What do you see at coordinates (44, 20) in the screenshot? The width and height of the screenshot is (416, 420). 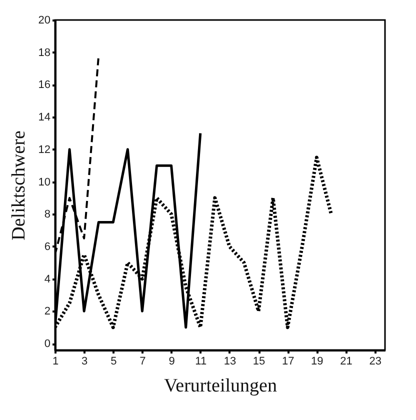 I see `y-tick-label: 20` at bounding box center [44, 20].